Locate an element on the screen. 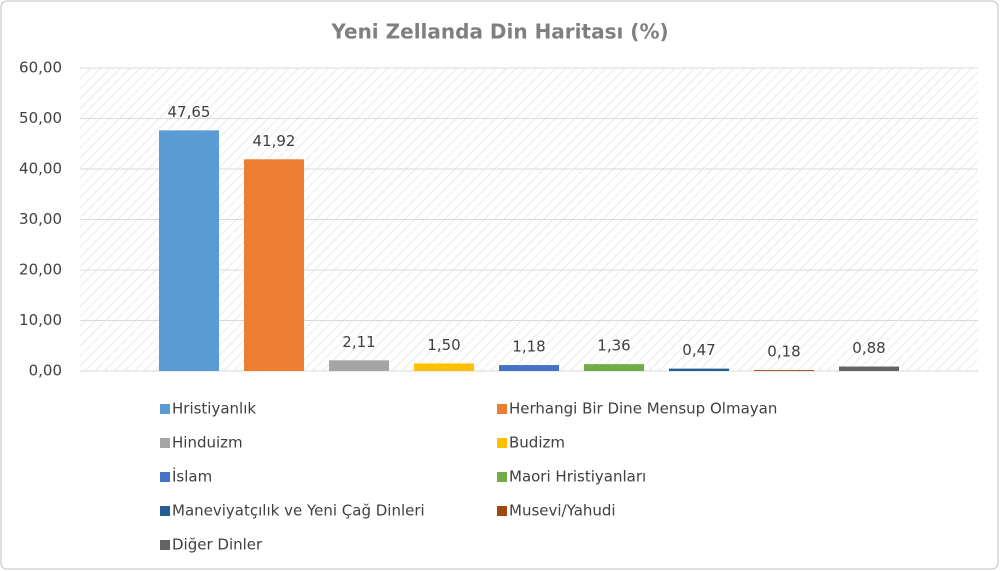 The image size is (1000, 571). data-label: 1,50 is located at coordinates (443, 345).